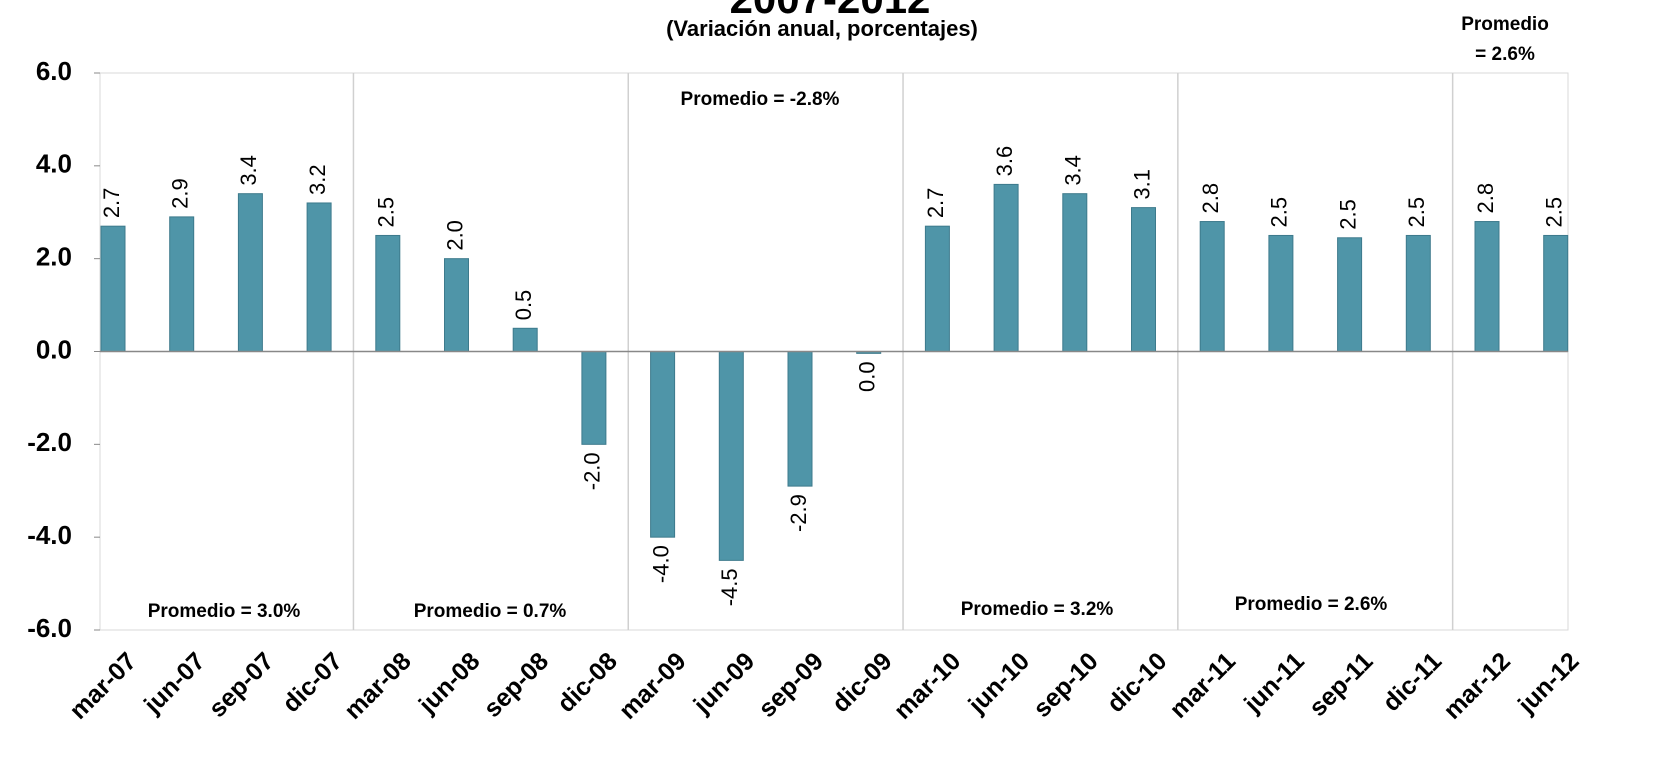 The width and height of the screenshot is (1661, 781). Describe the element at coordinates (1412, 682) in the screenshot. I see `x-tick-label: dic-11` at that location.